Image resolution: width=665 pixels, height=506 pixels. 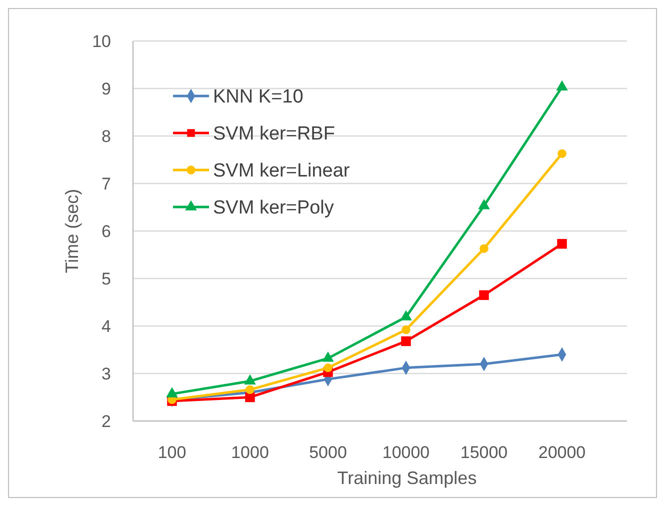 I want to click on legend-label: KNN K=10, so click(x=258, y=97).